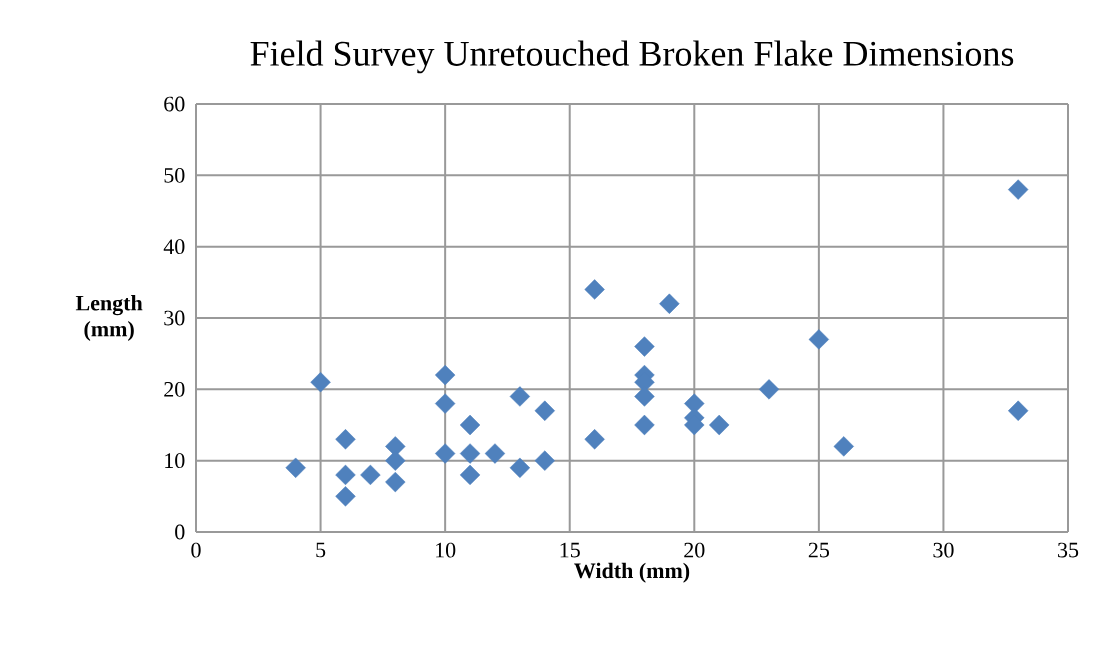  I want to click on y-axis-title: Length (mm), so click(109, 318).